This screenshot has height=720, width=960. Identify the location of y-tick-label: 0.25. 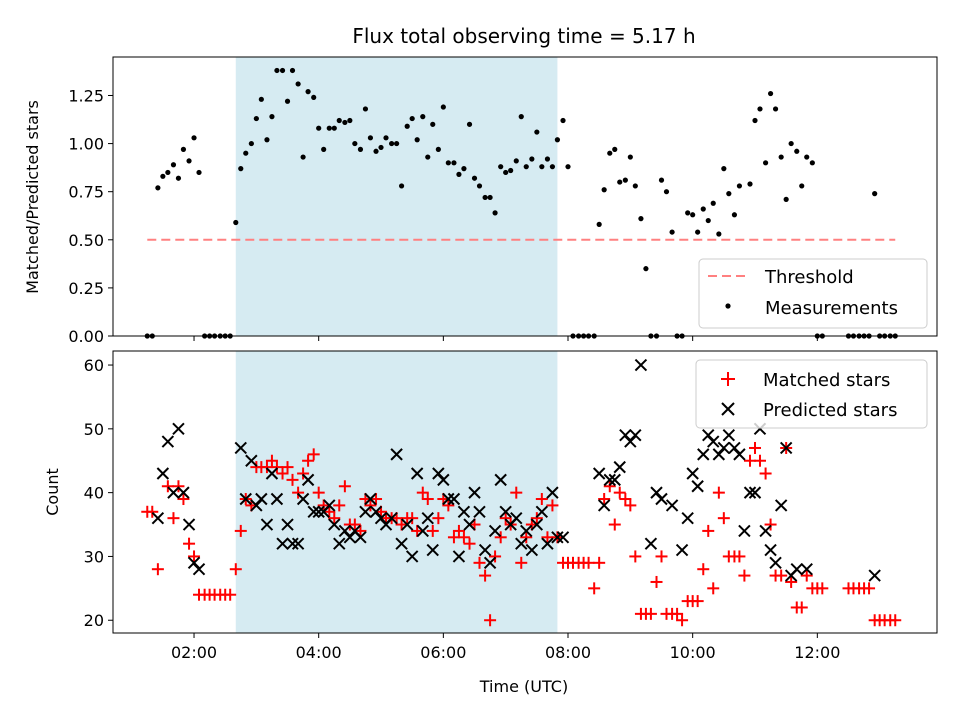
(86, 288).